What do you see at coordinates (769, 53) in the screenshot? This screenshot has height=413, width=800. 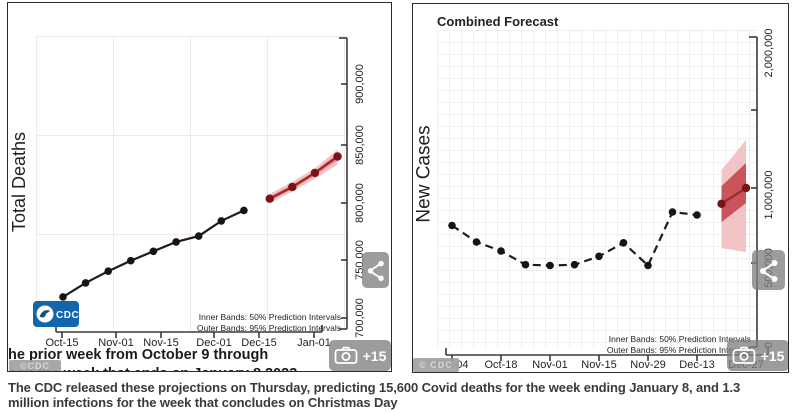 I see `cases-ytick-2m: 2,000,000` at bounding box center [769, 53].